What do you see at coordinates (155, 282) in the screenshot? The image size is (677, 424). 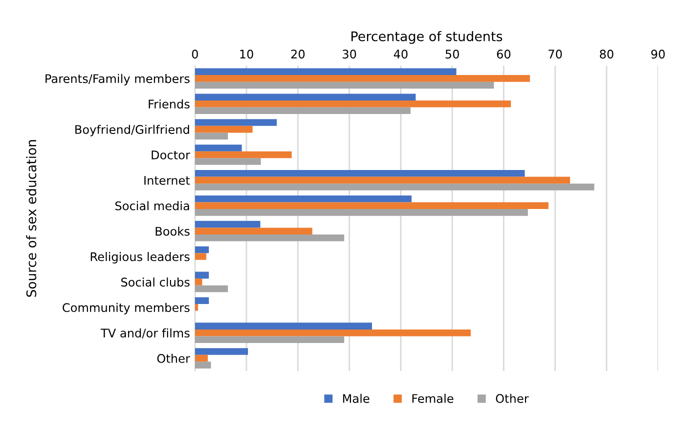 I see `y-tick-label: Social clubs` at bounding box center [155, 282].